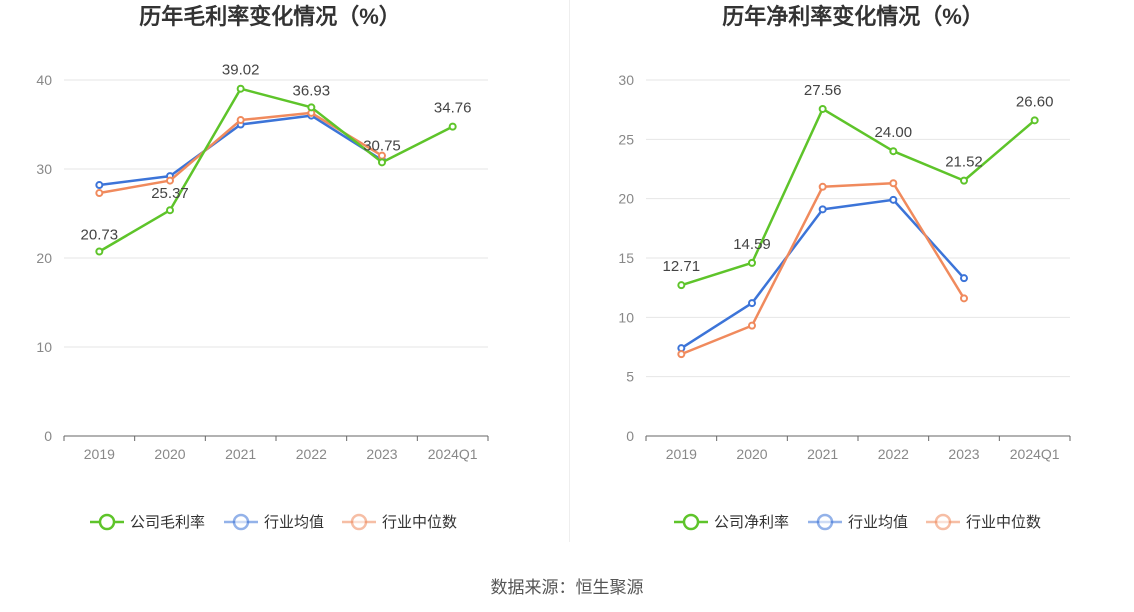 This screenshot has width=1134, height=612. Describe the element at coordinates (682, 266) in the screenshot. I see `data-label: 12.71` at that location.